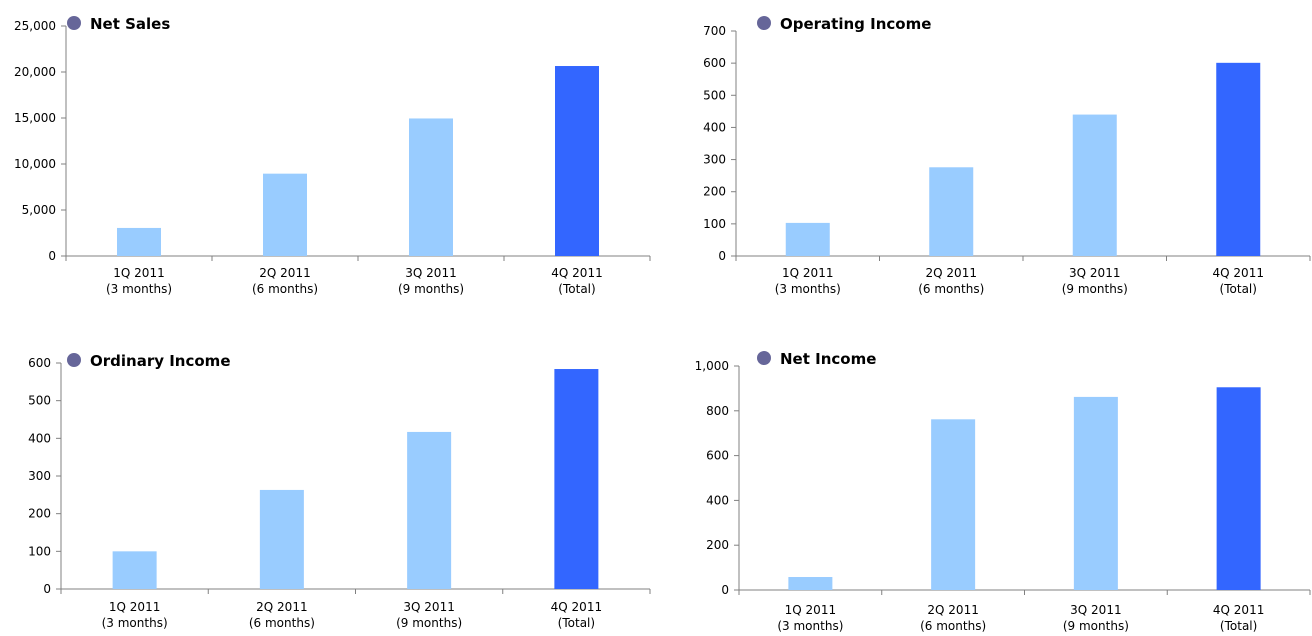 This screenshot has height=636, width=1312. I want to click on net-sales-category-label: 4Q 2011, so click(576, 273).